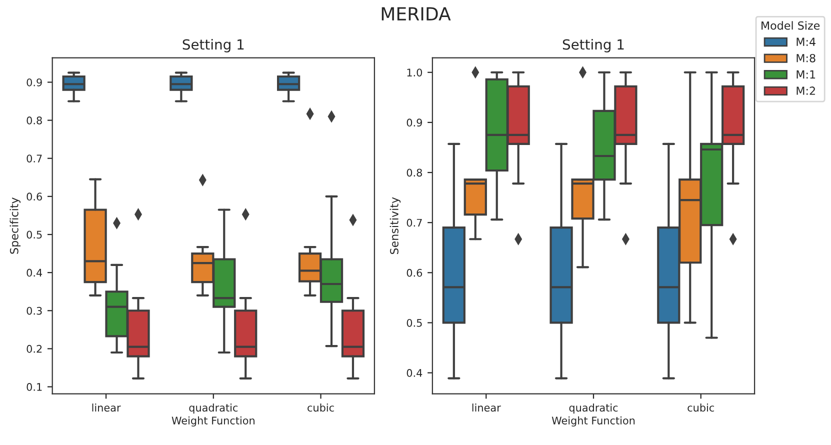 This screenshot has width=831, height=445. Describe the element at coordinates (806, 58) in the screenshot. I see `legend-label: M:8` at that location.